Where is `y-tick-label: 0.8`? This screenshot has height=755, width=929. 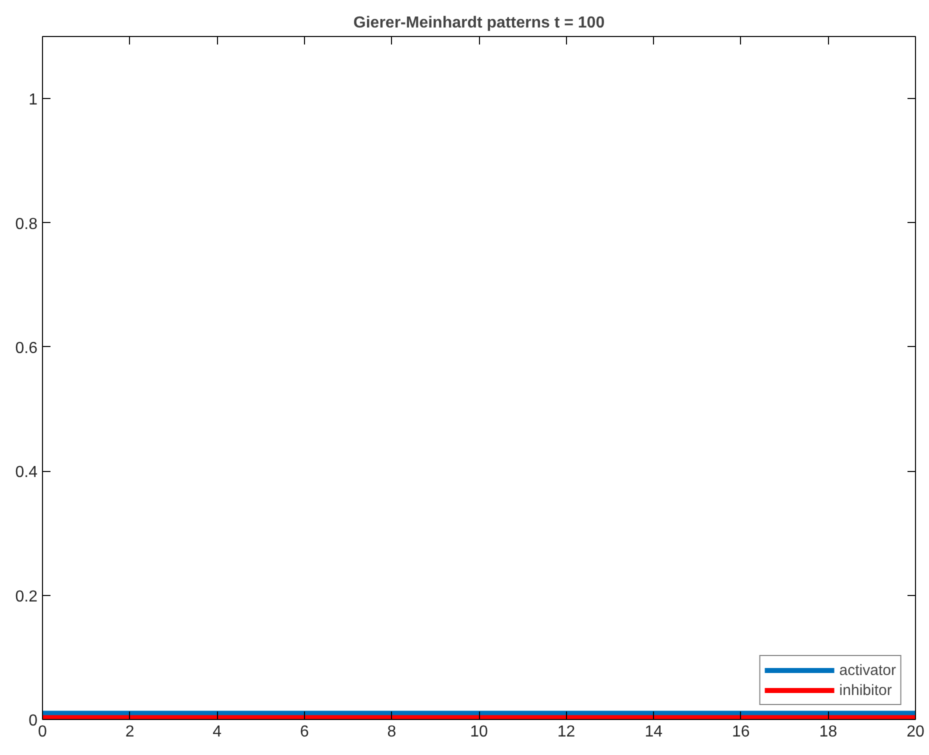 y-tick-label: 0.8 is located at coordinates (26, 224).